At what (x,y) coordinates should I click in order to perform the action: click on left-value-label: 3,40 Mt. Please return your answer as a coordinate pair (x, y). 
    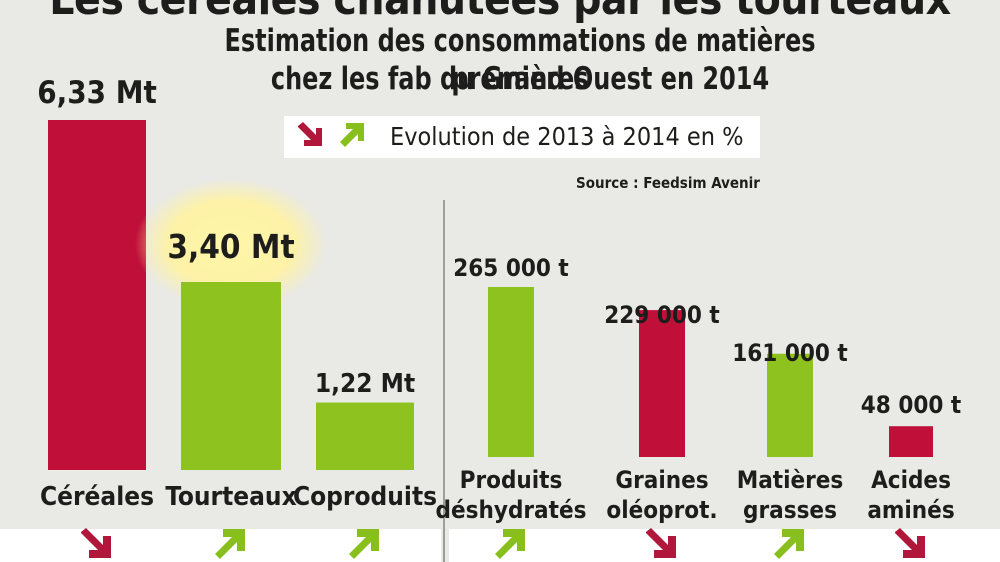
    Looking at the image, I should click on (230, 246).